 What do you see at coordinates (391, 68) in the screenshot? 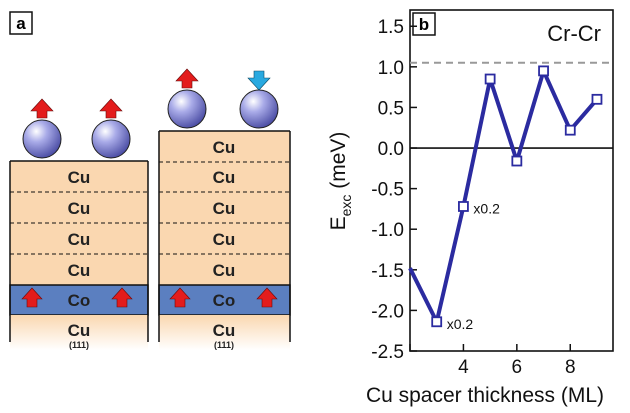
I see `y-tick-label: 1.0` at bounding box center [391, 68].